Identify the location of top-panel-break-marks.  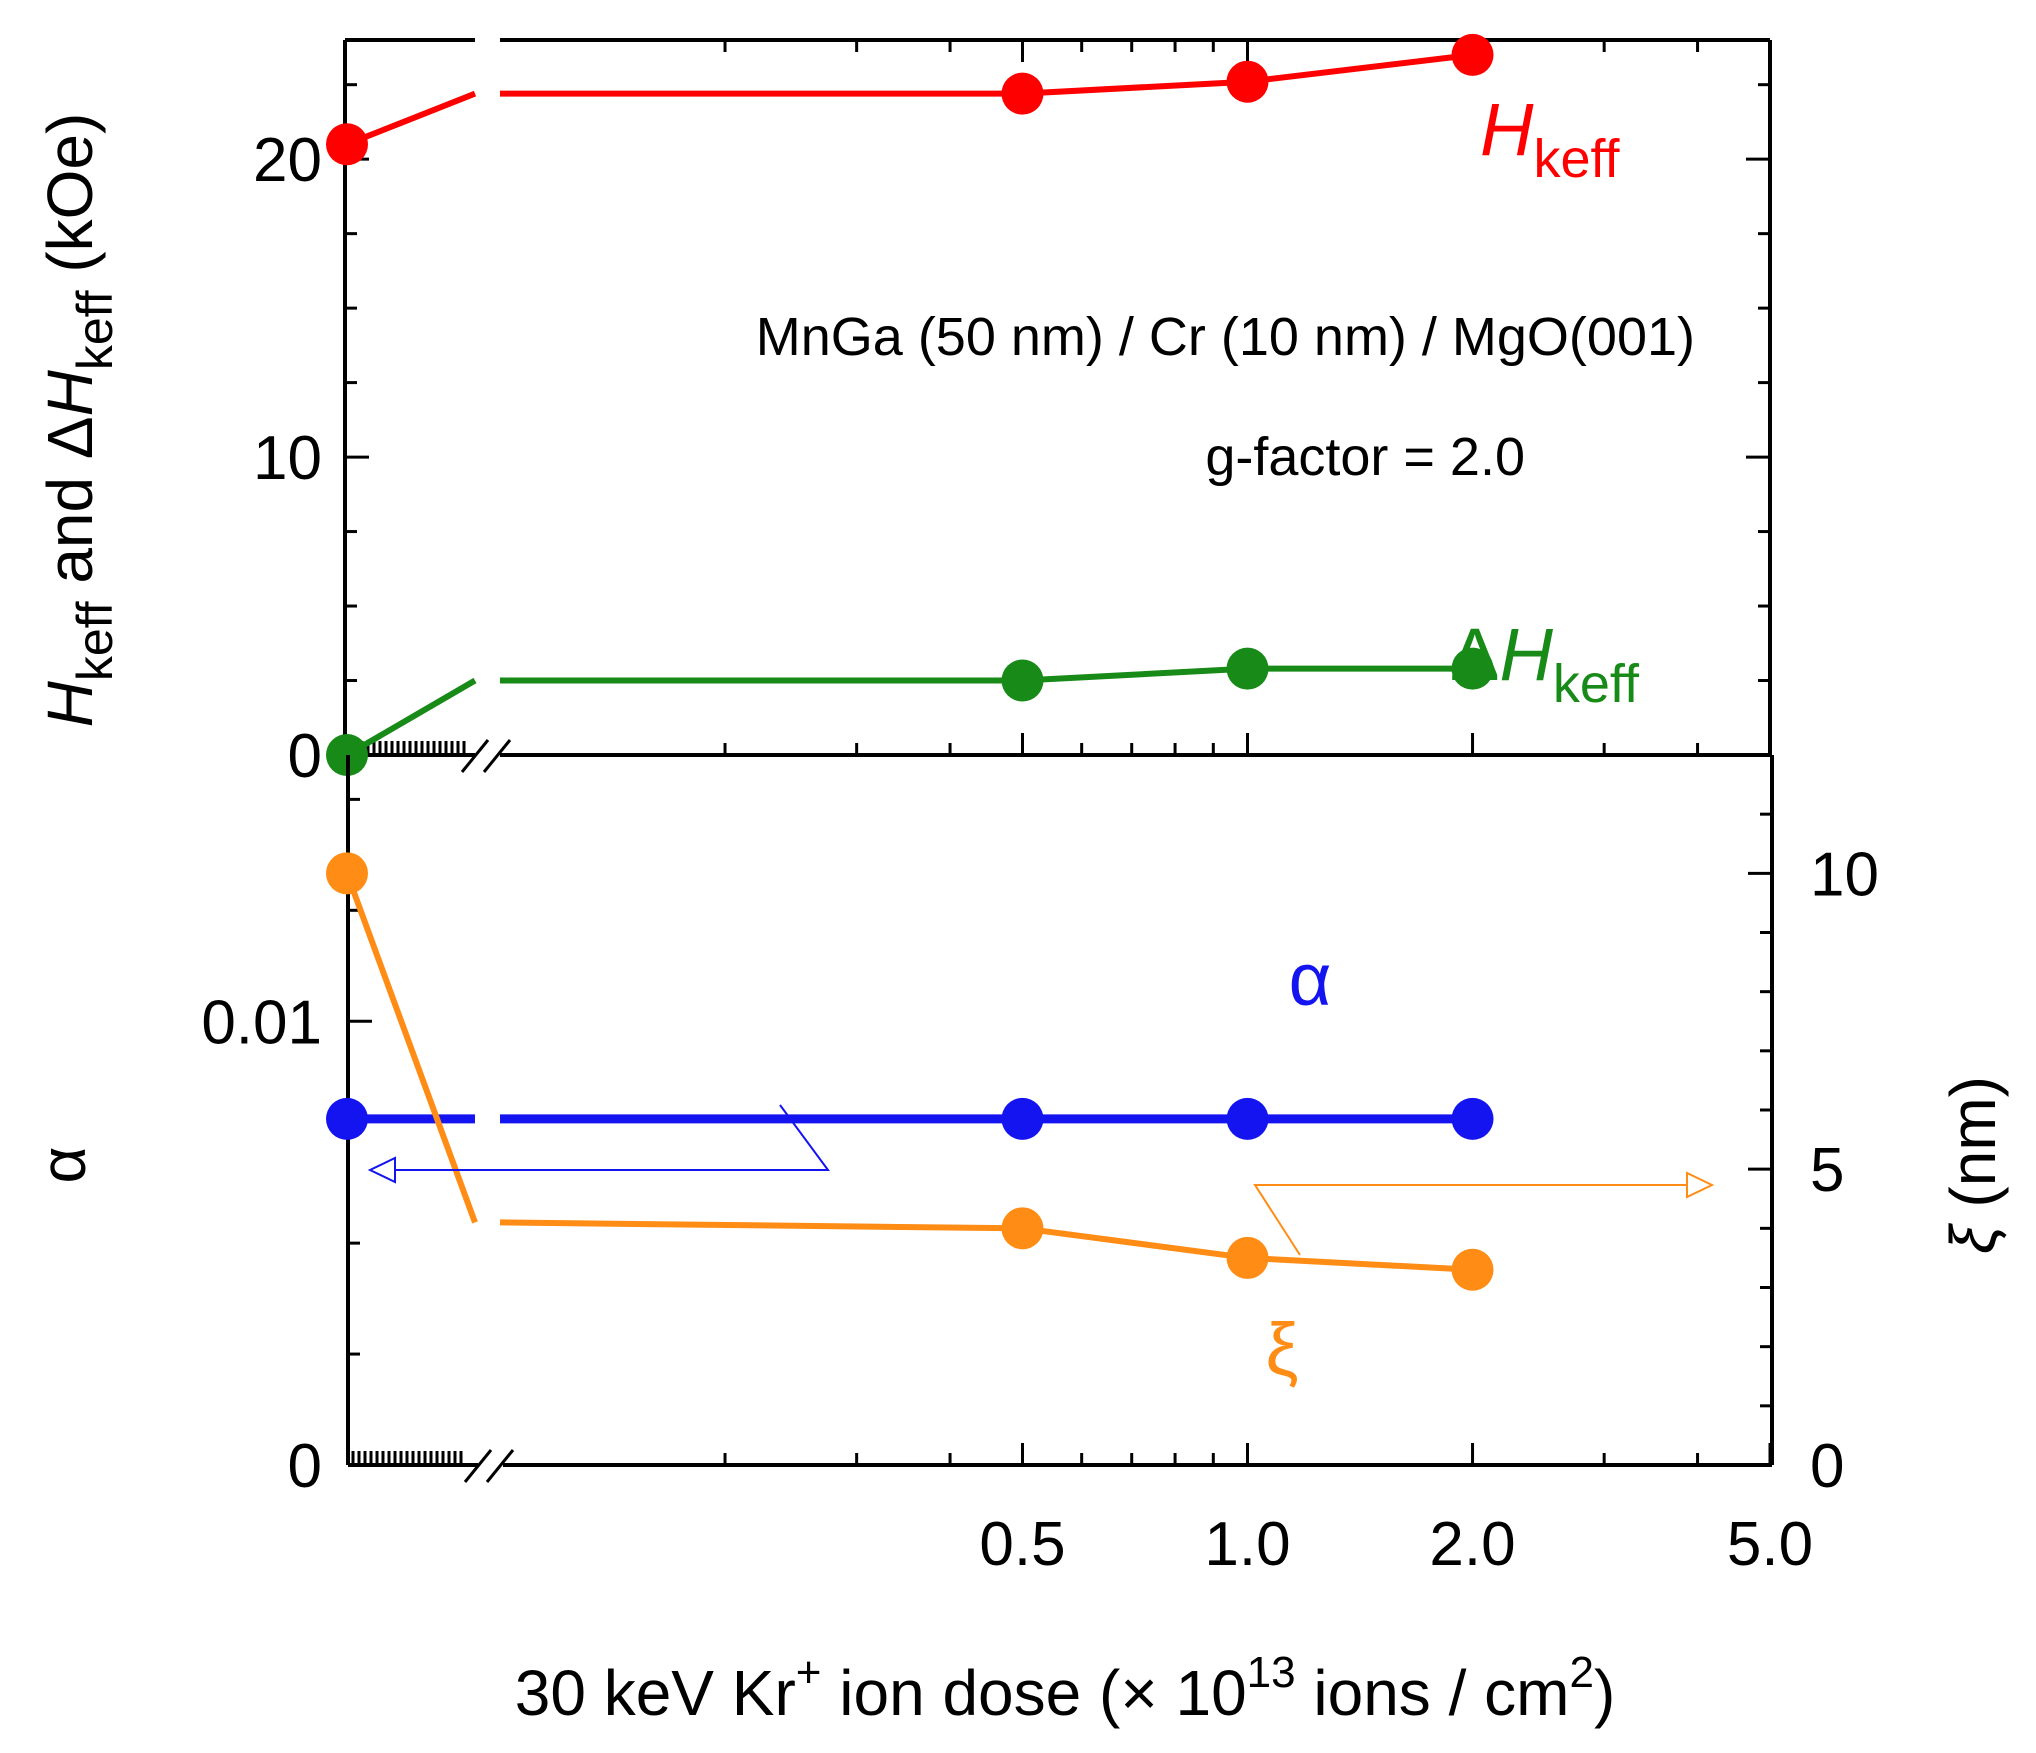
(486, 756).